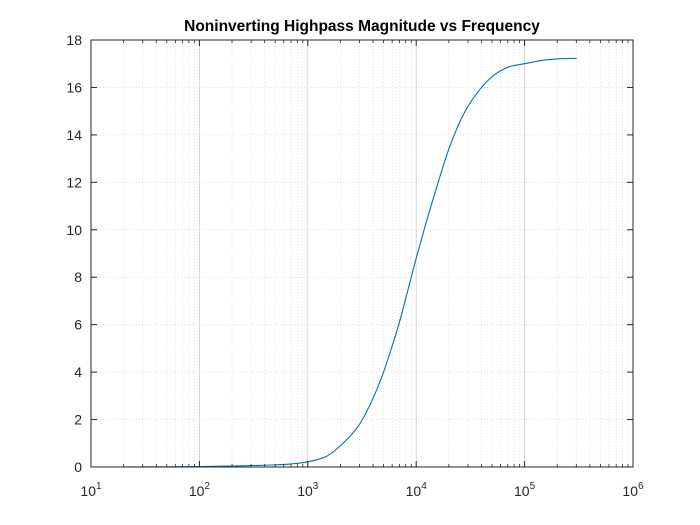  I want to click on x-tick-label: 10⁶, so click(633, 490).